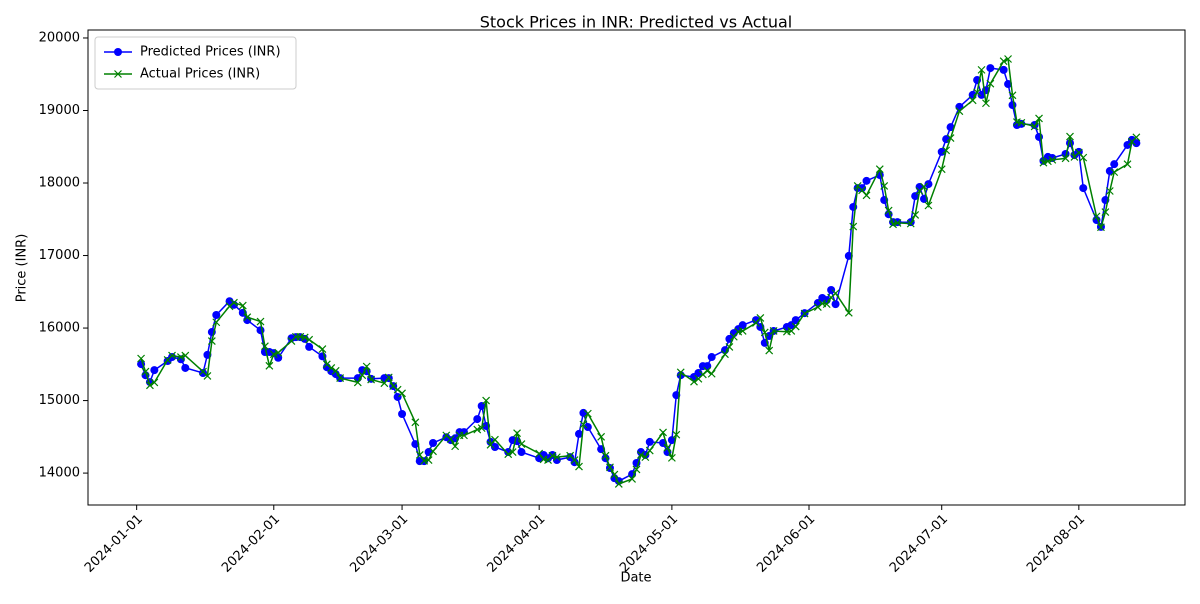 This screenshot has height=604, width=1200. Describe the element at coordinates (59, 328) in the screenshot. I see `y-tick-label: 16000` at that location.